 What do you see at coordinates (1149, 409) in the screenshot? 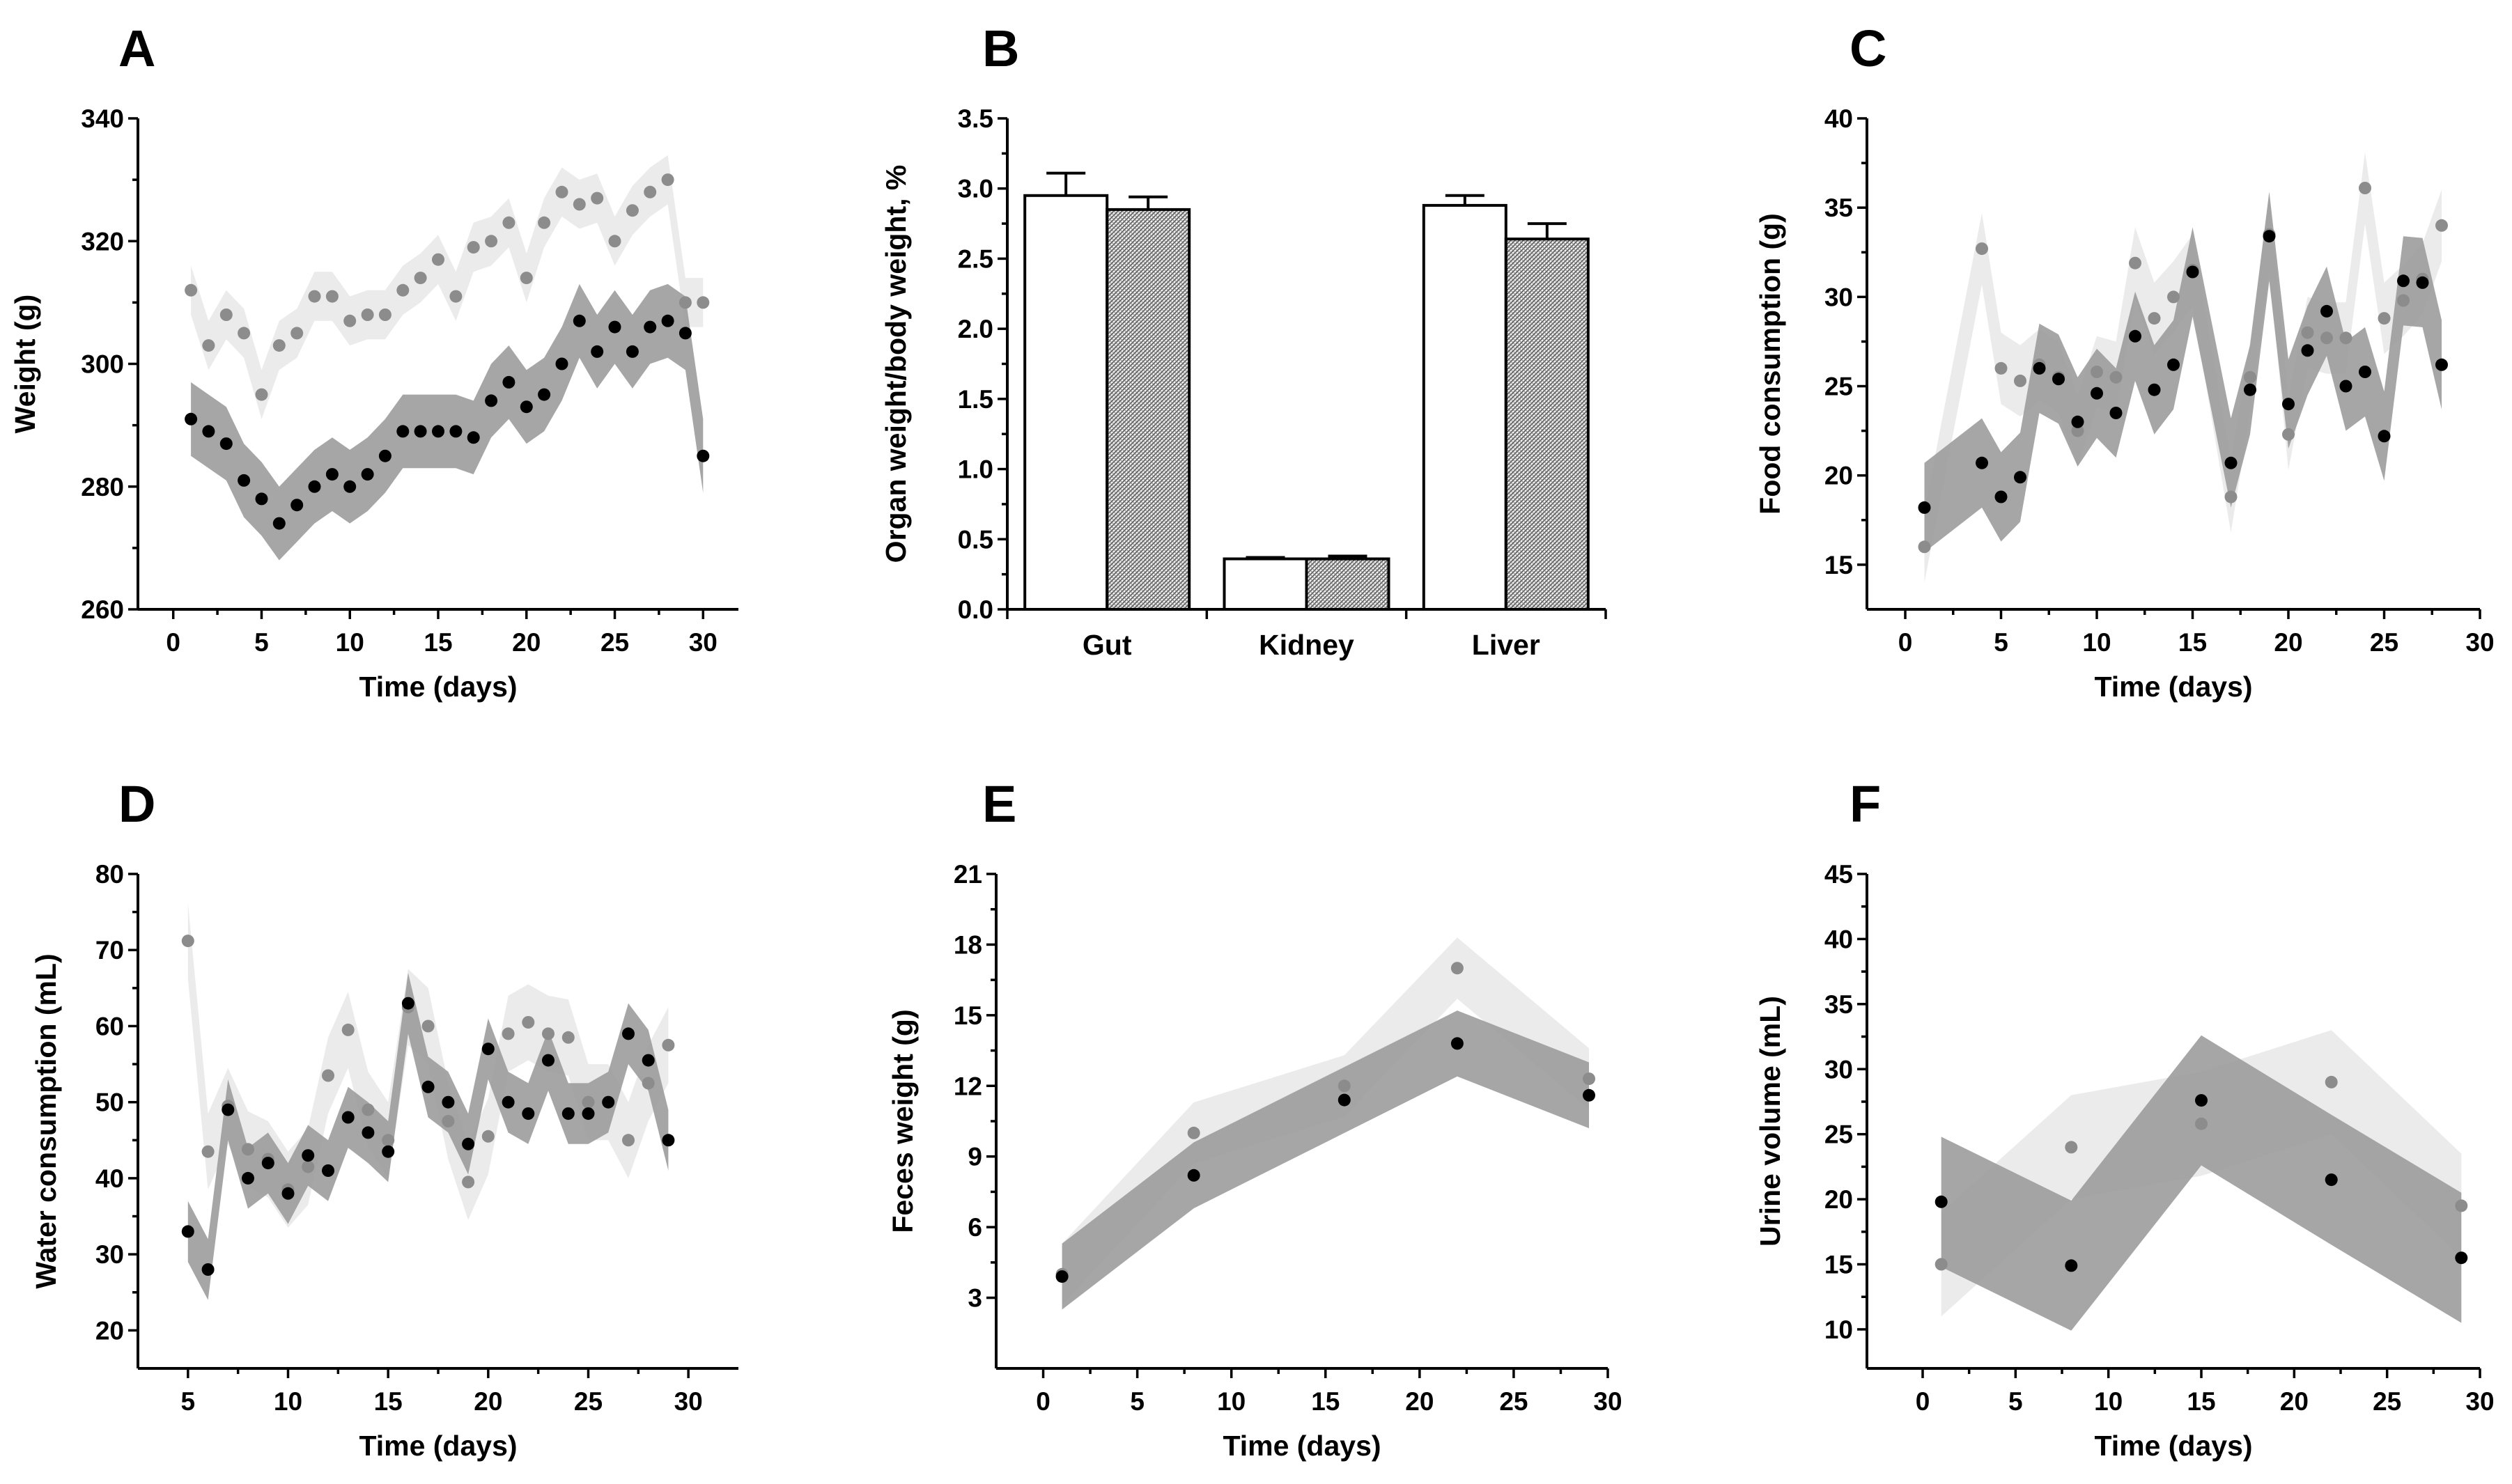
I see `bar-treated` at bounding box center [1149, 409].